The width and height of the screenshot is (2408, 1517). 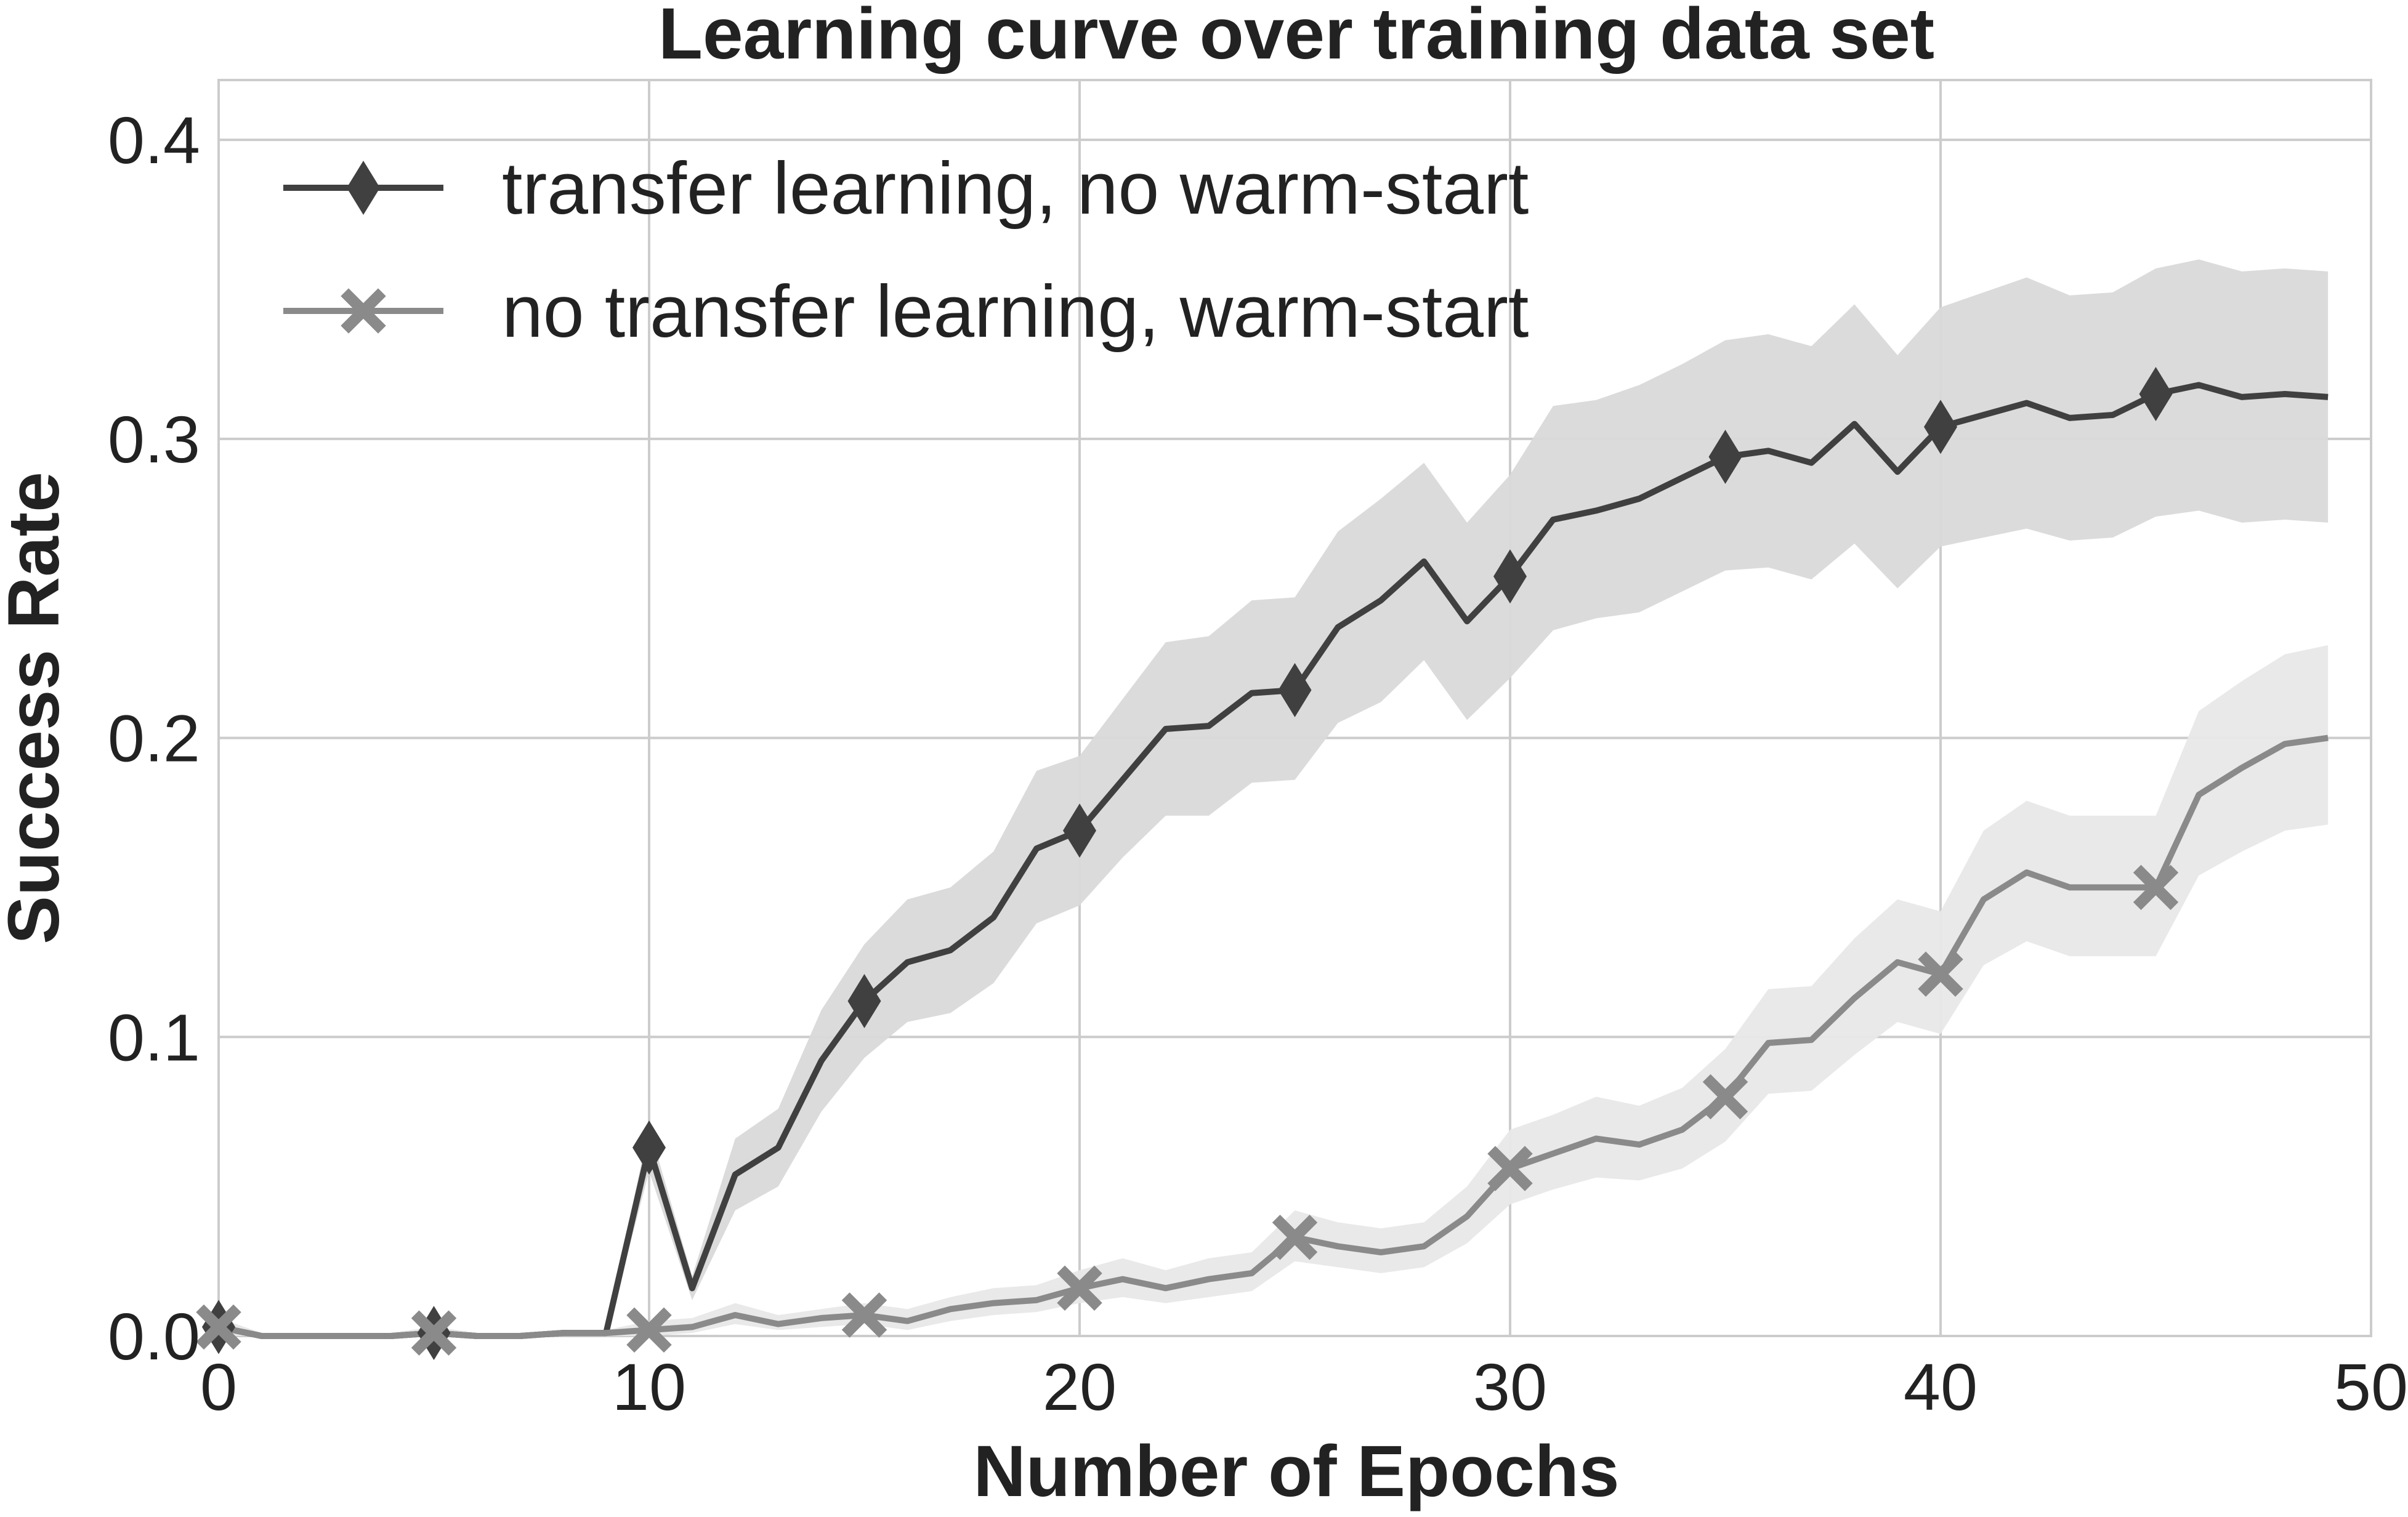 I want to click on x-tick-label: 50, so click(x=2371, y=1387).